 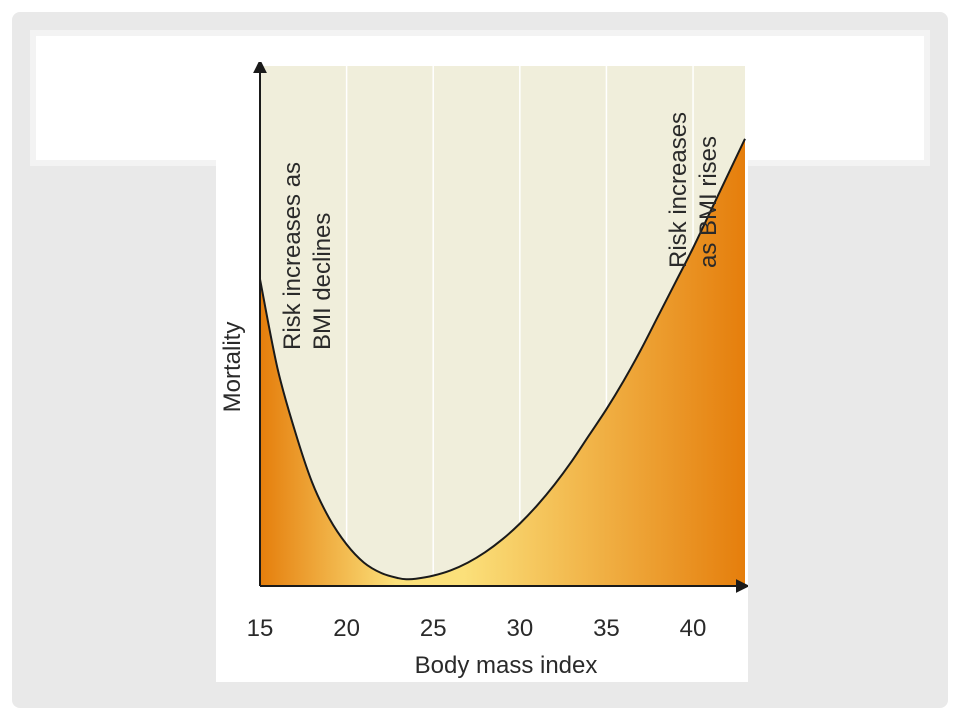 I want to click on annotation-line: as BMI rises, so click(x=708, y=202).